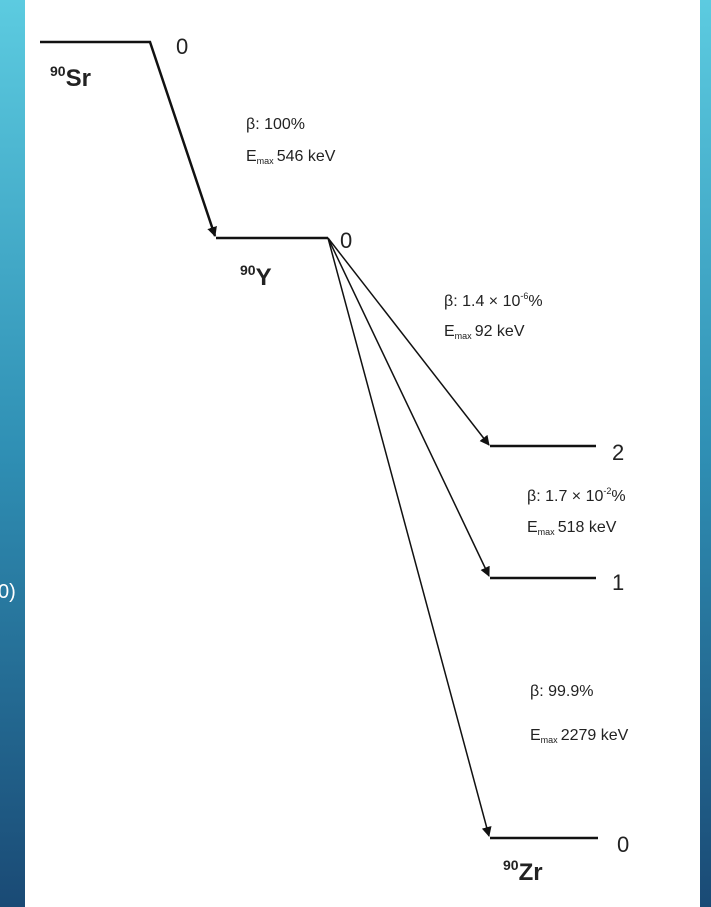 The width and height of the screenshot is (711, 907). I want to click on energy-label: Emax 92 keV, so click(484, 332).